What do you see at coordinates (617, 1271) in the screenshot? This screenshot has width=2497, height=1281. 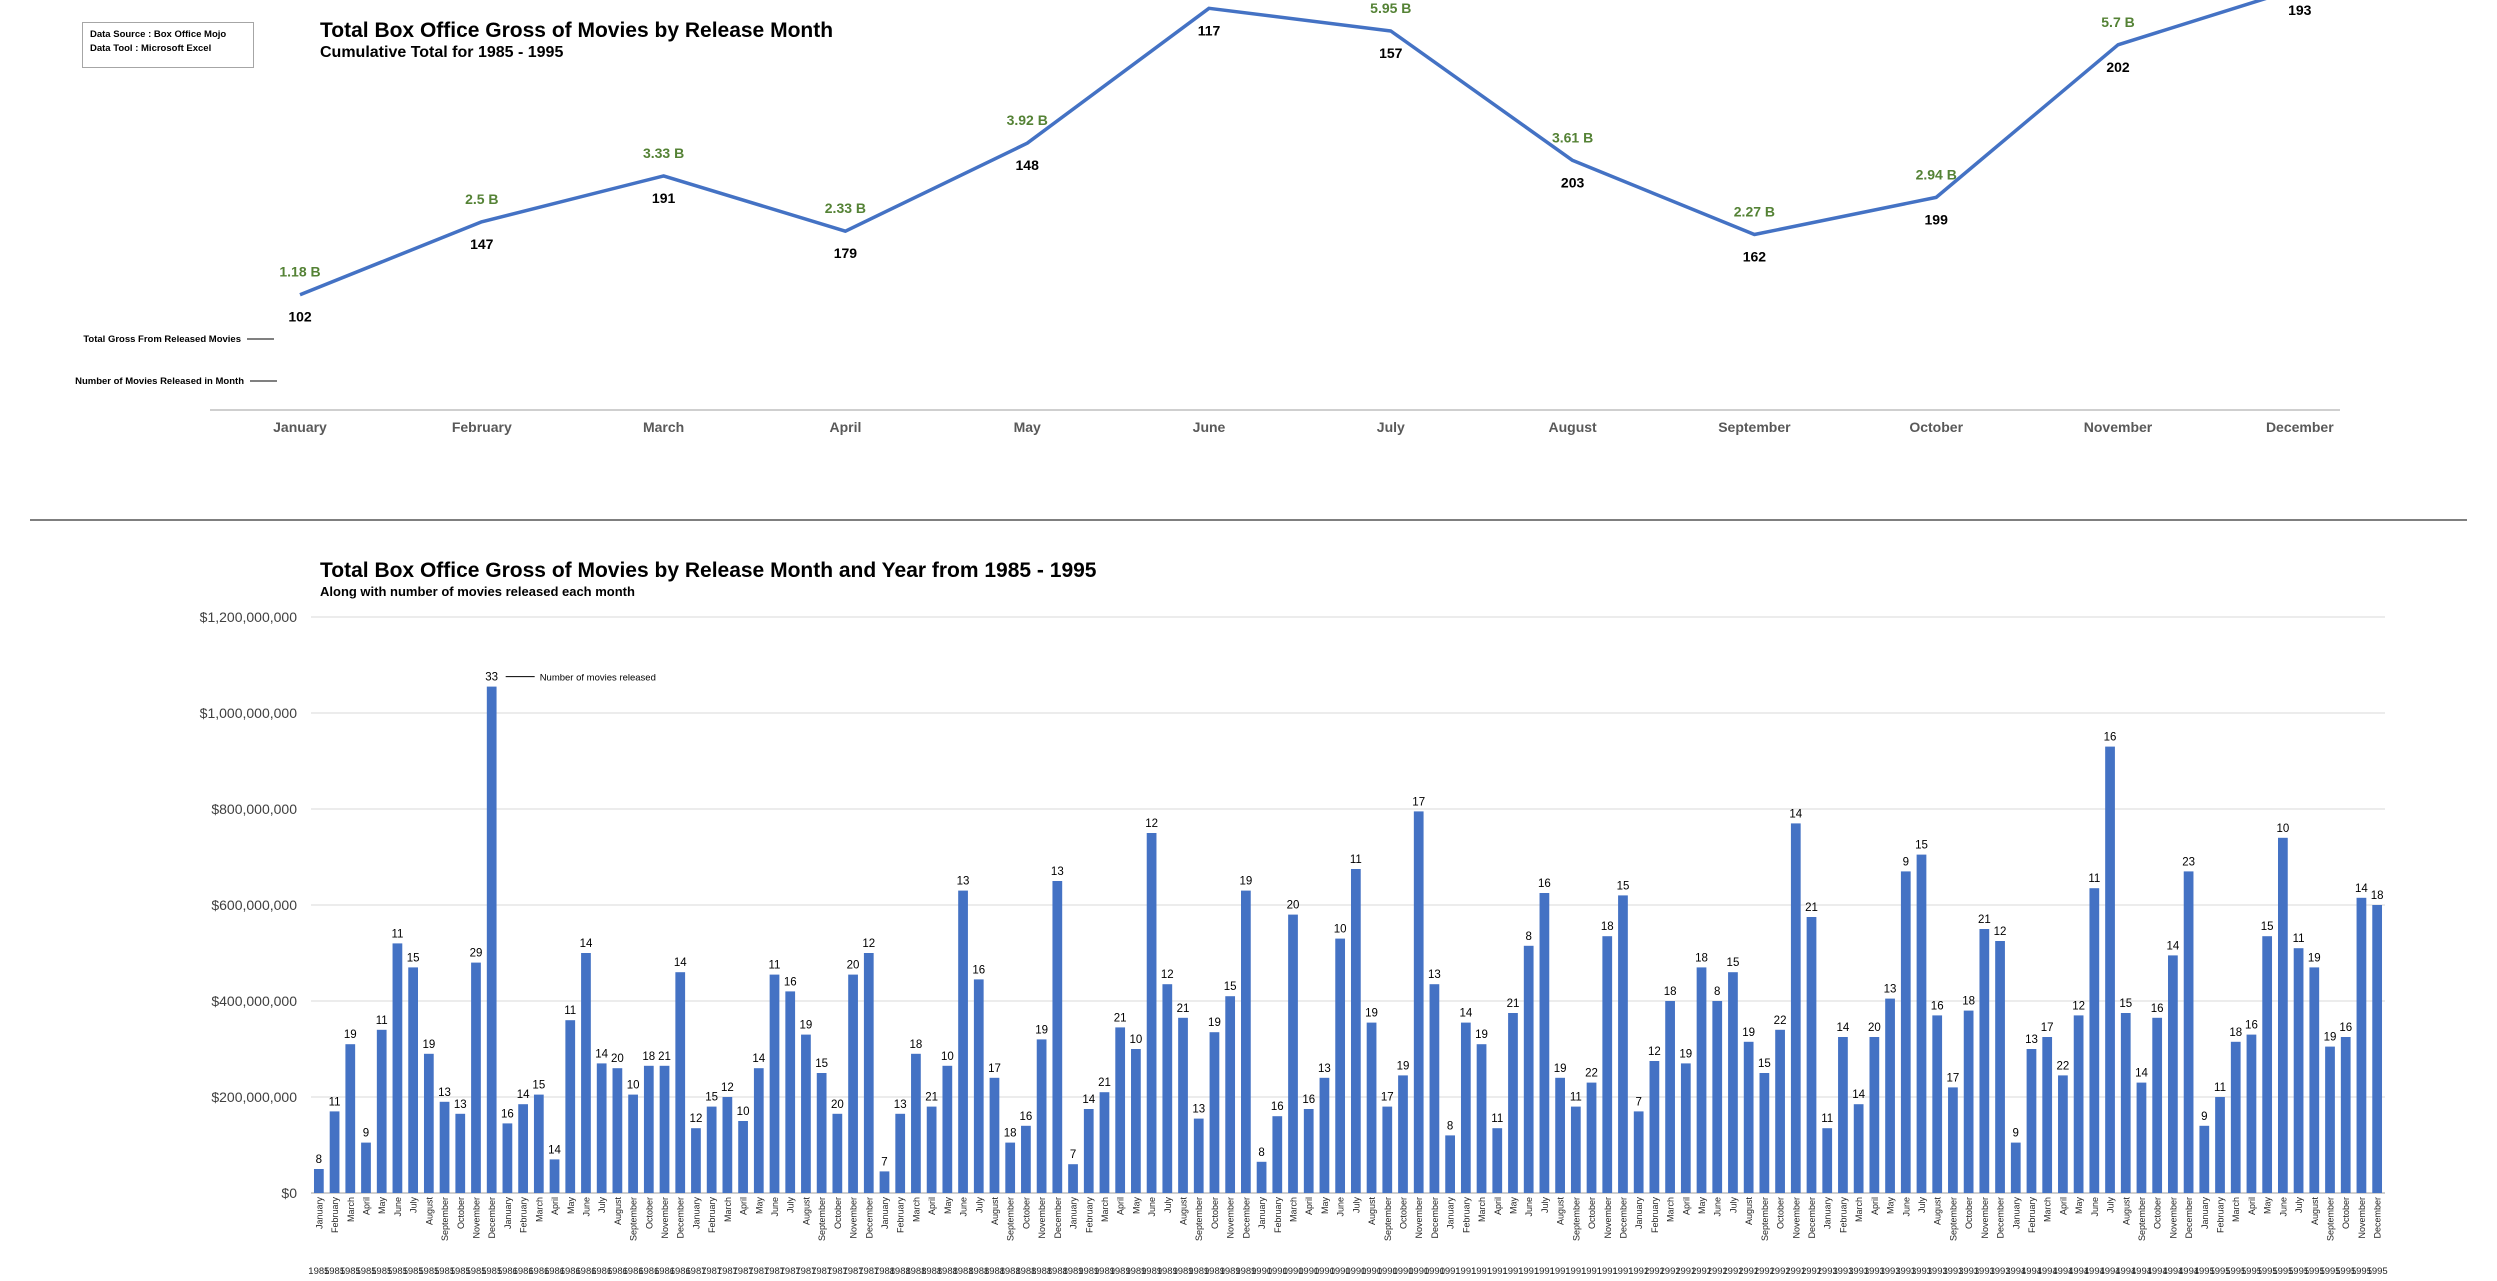 I see `x-year-label: 1986` at bounding box center [617, 1271].